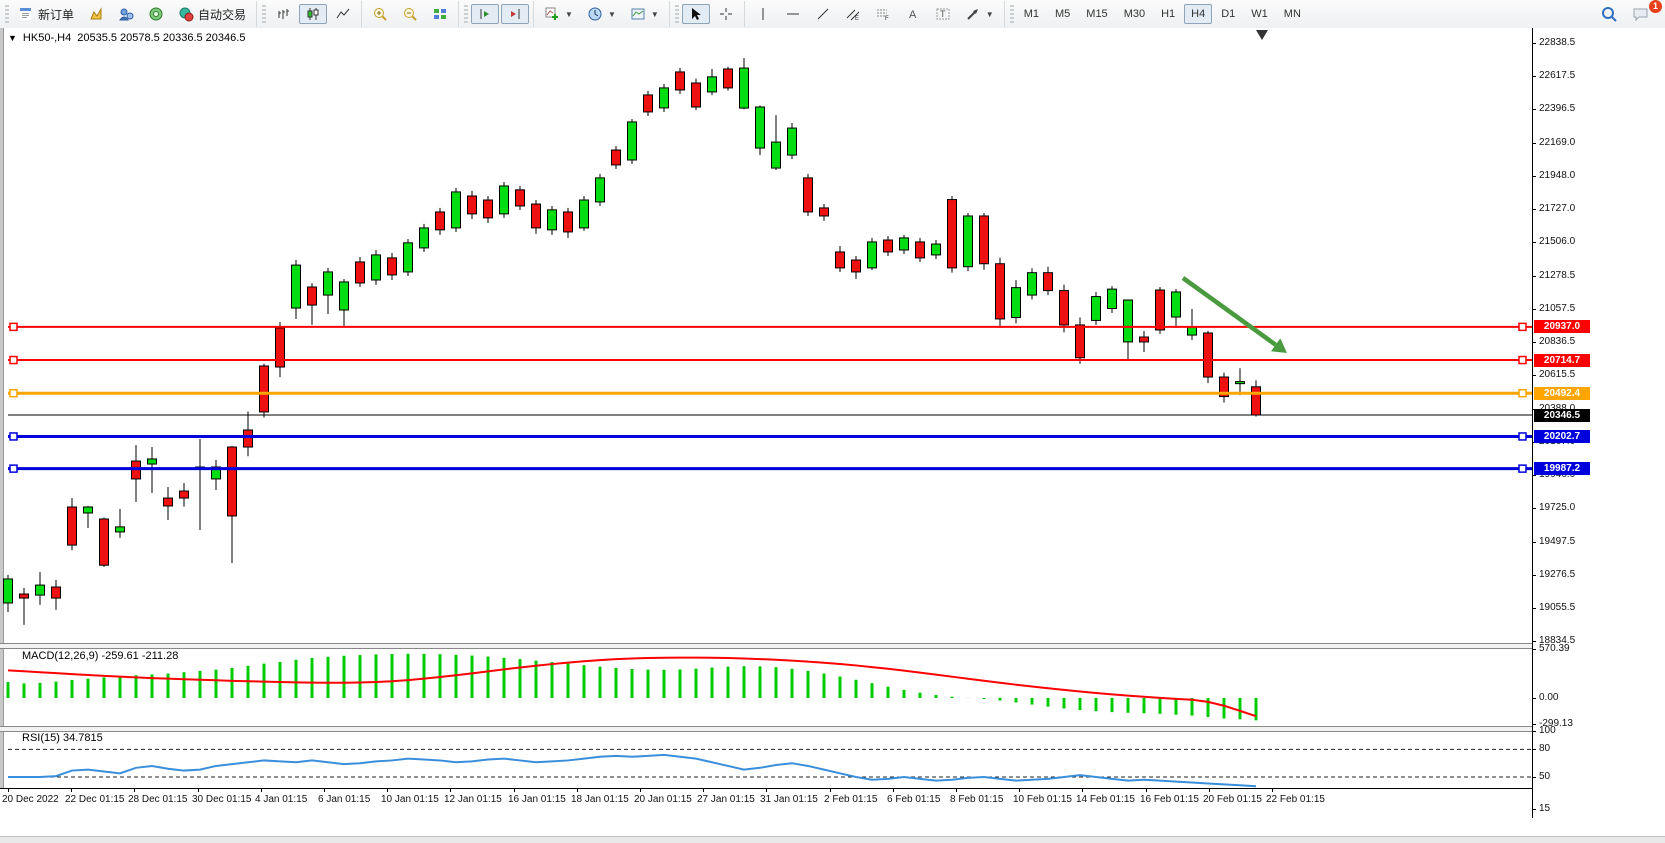 This screenshot has width=1665, height=843. I want to click on notifications-button: 1, so click(1644, 12).